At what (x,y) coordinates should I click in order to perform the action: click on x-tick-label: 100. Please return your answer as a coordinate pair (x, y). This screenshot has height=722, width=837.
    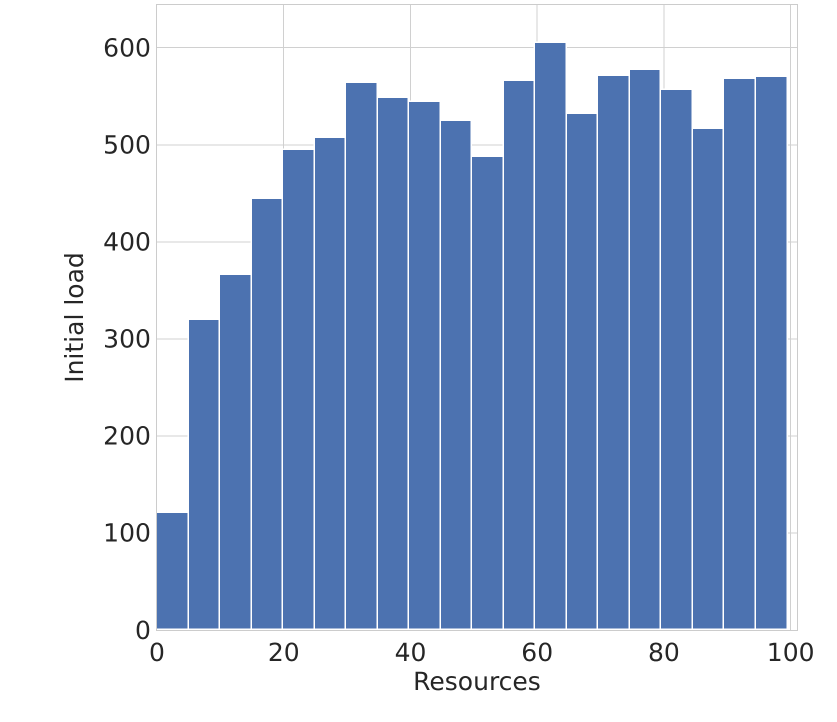
    Looking at the image, I should click on (790, 653).